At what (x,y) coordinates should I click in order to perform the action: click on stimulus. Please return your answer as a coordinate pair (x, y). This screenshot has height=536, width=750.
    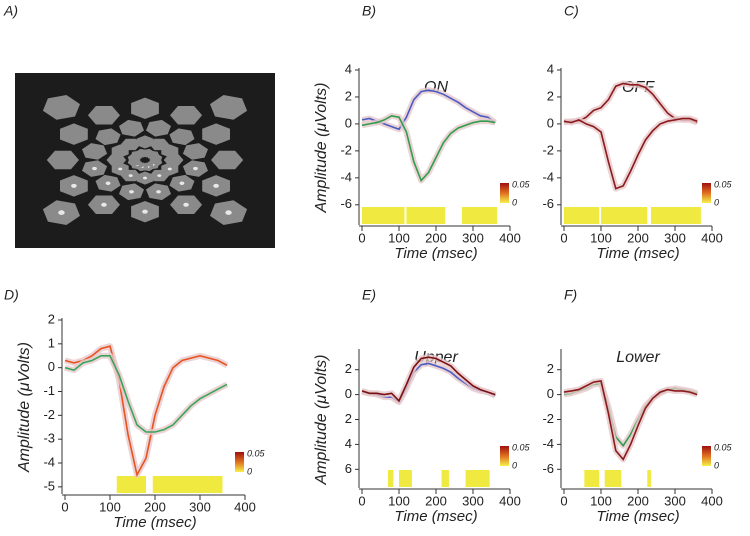
    Looking at the image, I should click on (145, 160).